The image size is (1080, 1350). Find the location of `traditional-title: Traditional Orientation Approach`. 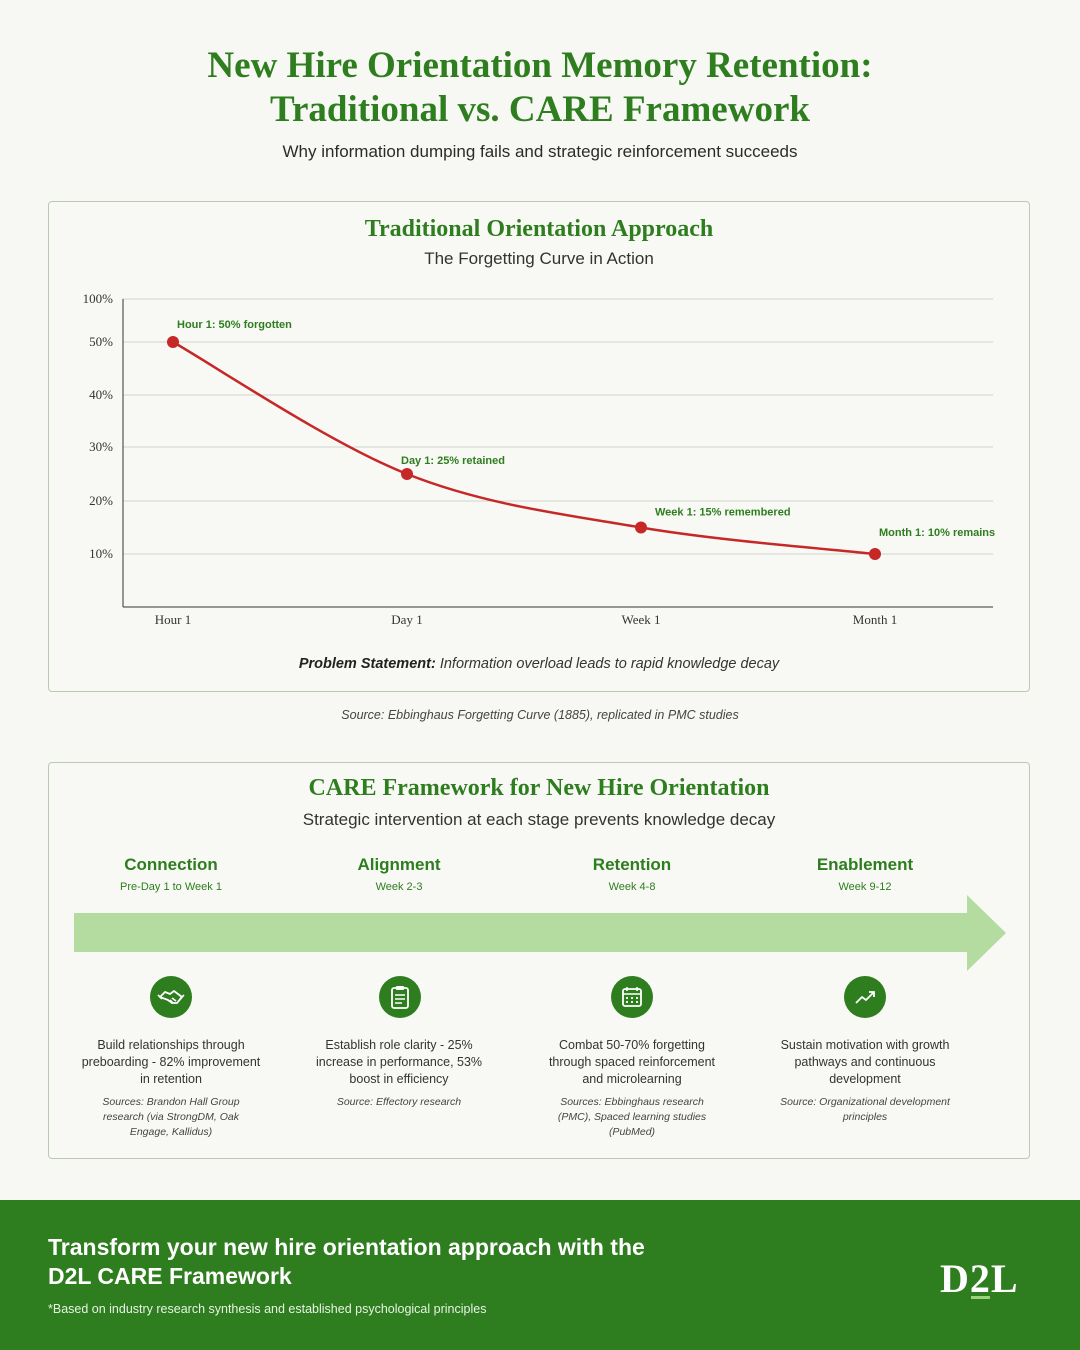

traditional-title: Traditional Orientation Approach is located at coordinates (539, 229).